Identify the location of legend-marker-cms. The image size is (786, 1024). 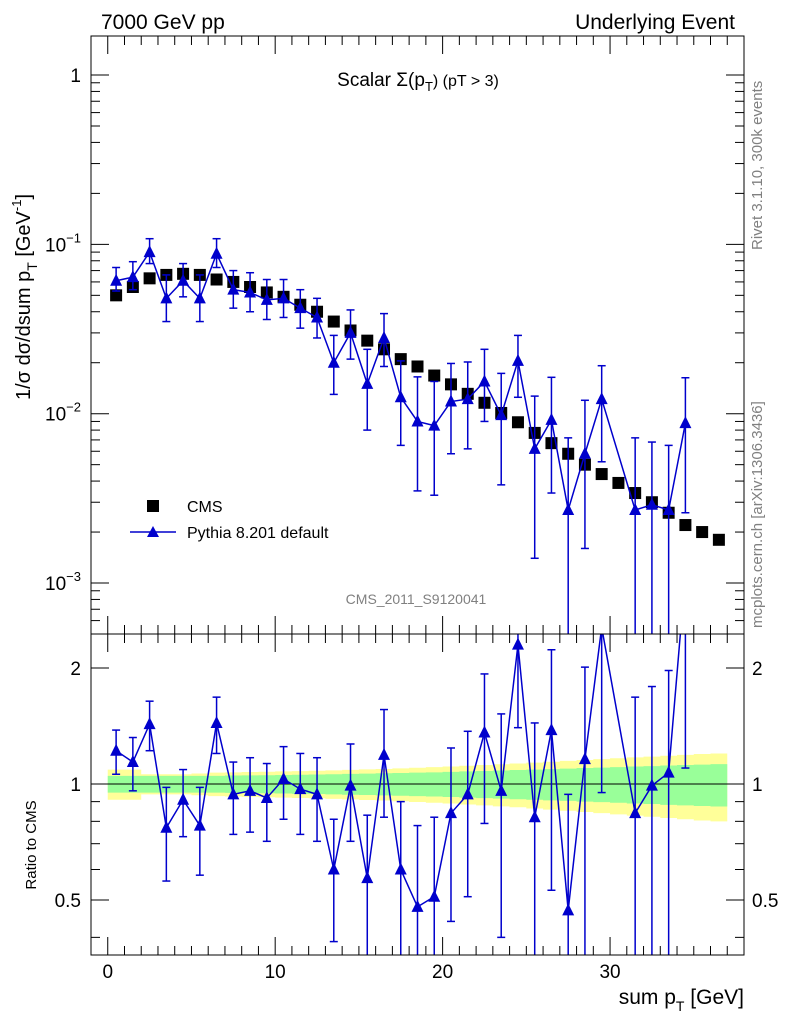
(153, 506).